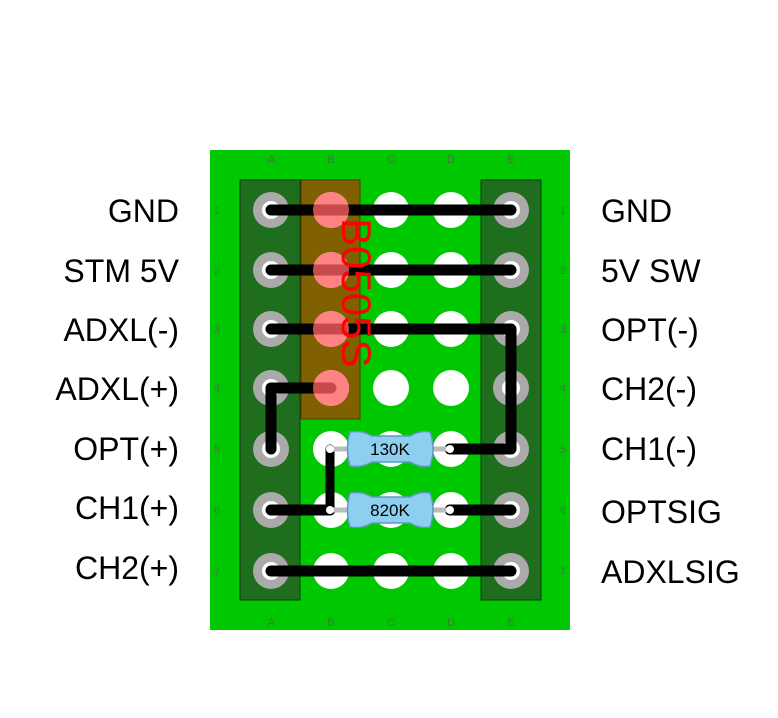  I want to click on column-label-bottom: E, so click(510, 623).